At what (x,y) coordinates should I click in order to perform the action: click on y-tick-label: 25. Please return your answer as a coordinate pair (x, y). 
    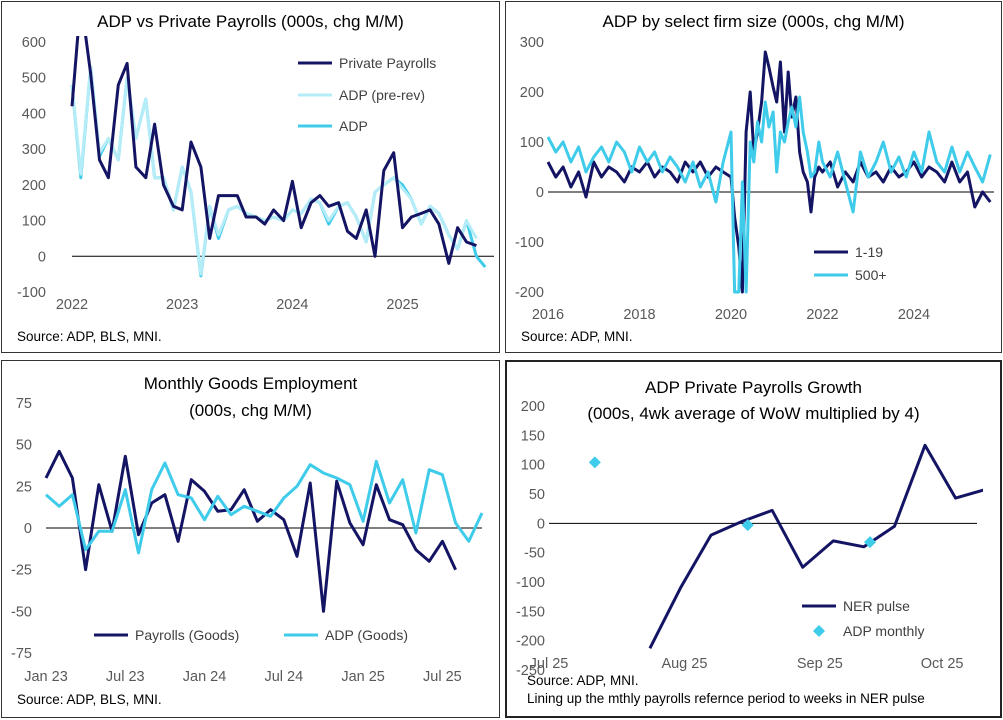
    Looking at the image, I should click on (24, 487).